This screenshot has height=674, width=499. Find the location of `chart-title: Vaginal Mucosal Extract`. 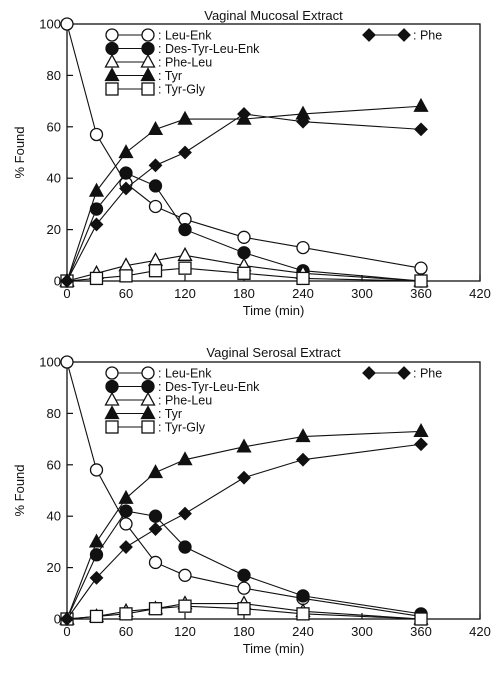

chart-title: Vaginal Mucosal Extract is located at coordinates (273, 15).